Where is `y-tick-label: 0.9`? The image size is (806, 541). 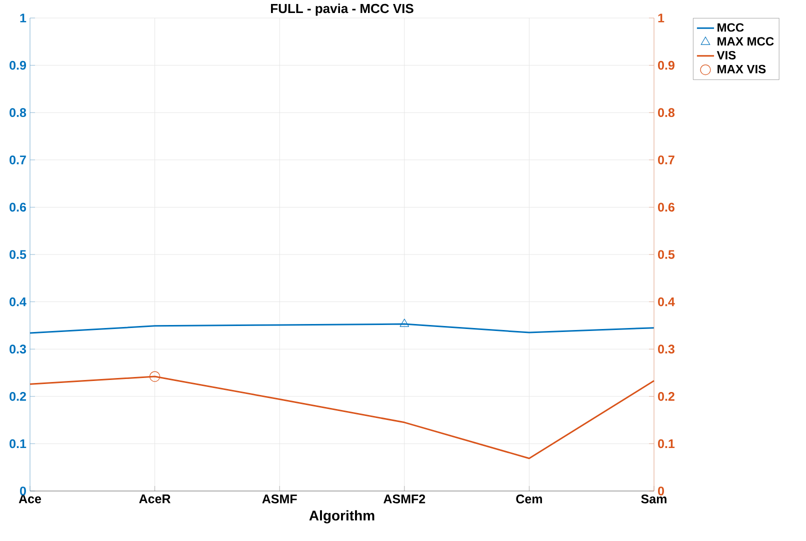
y-tick-label: 0.9 is located at coordinates (18, 65).